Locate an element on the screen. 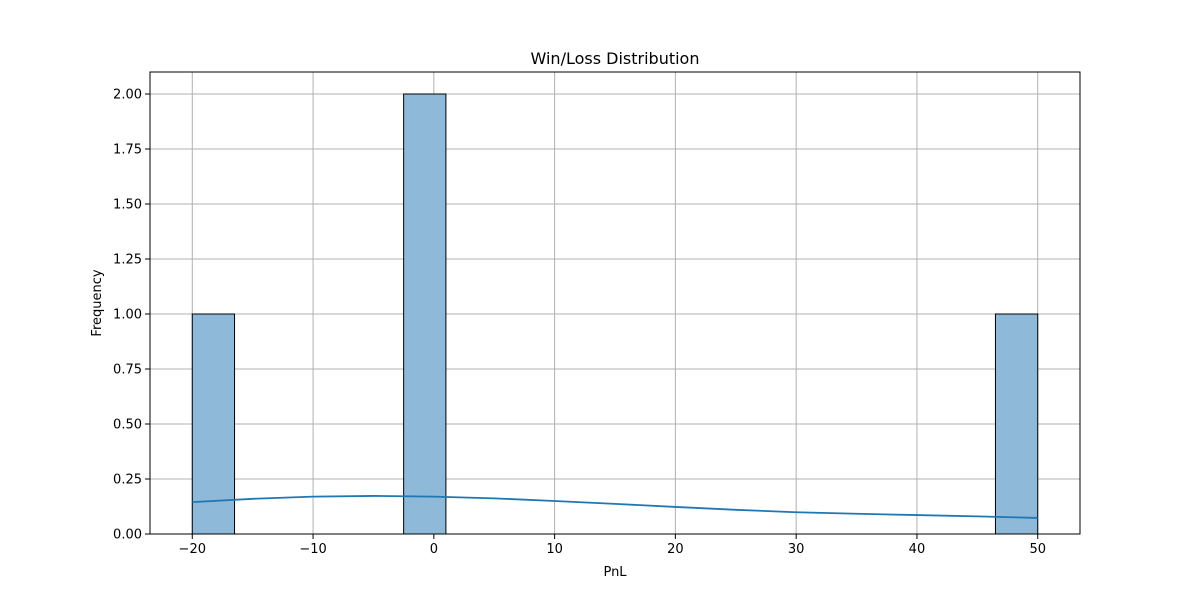 The width and height of the screenshot is (1200, 600). y-tick-label: 0.50 is located at coordinates (127, 425).